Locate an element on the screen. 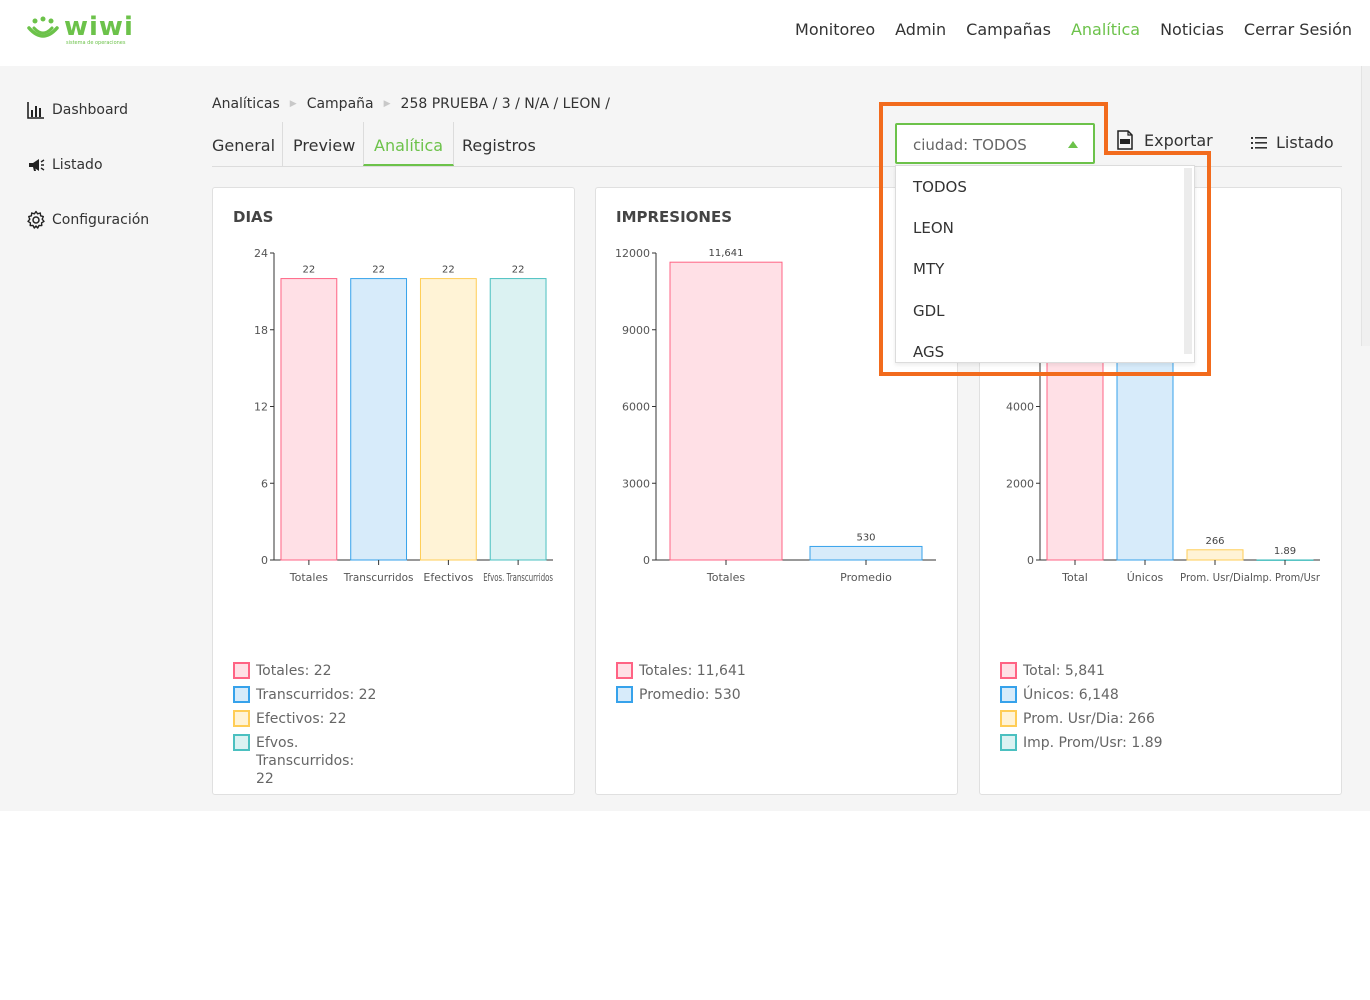 The image size is (1370, 1000). nav-admin: Admin is located at coordinates (921, 29).